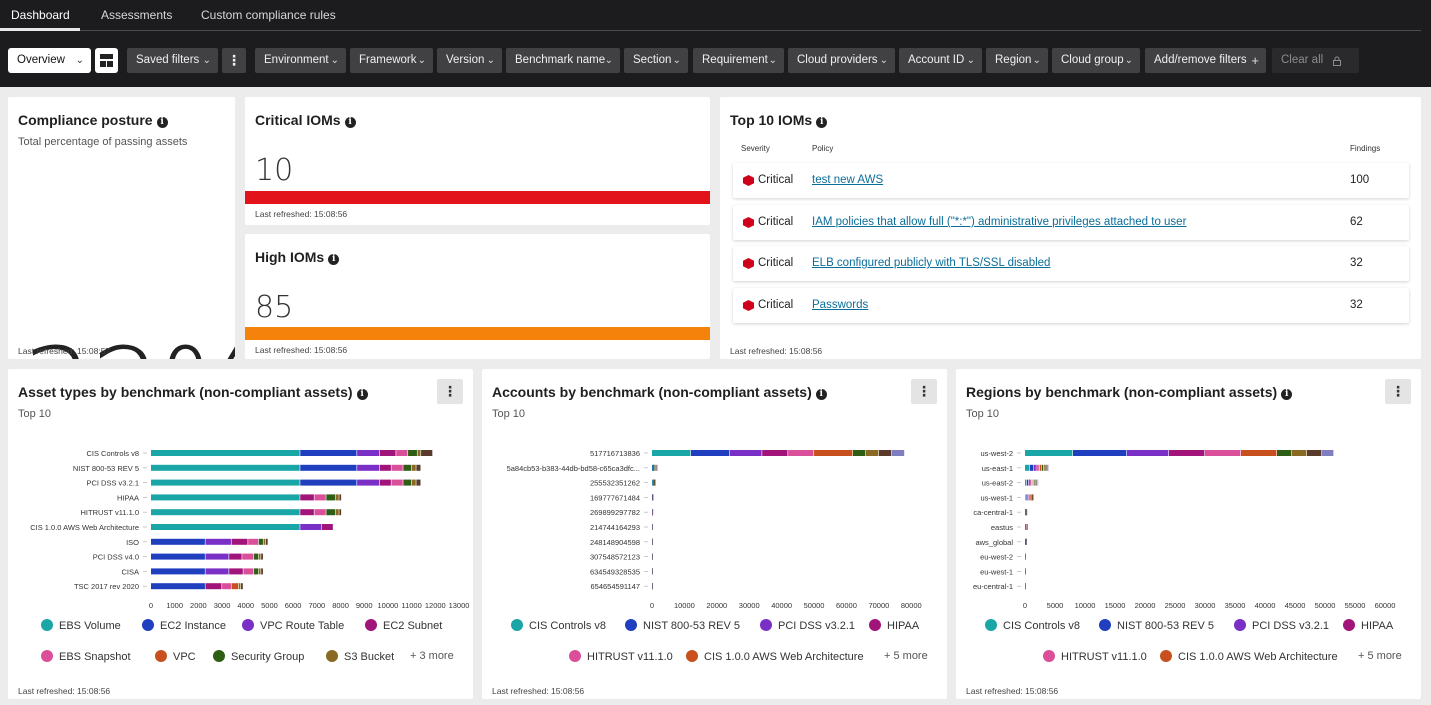 Image resolution: width=1431 pixels, height=705 pixels. I want to click on filter-benchmark-name: Benchmark name ⌄, so click(563, 60).